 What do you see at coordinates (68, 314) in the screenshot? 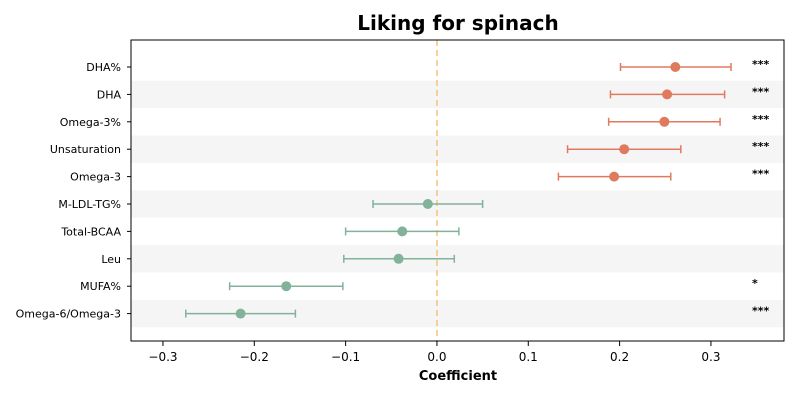
I see `y-tick-label: Omega-6/Omega-3` at bounding box center [68, 314].